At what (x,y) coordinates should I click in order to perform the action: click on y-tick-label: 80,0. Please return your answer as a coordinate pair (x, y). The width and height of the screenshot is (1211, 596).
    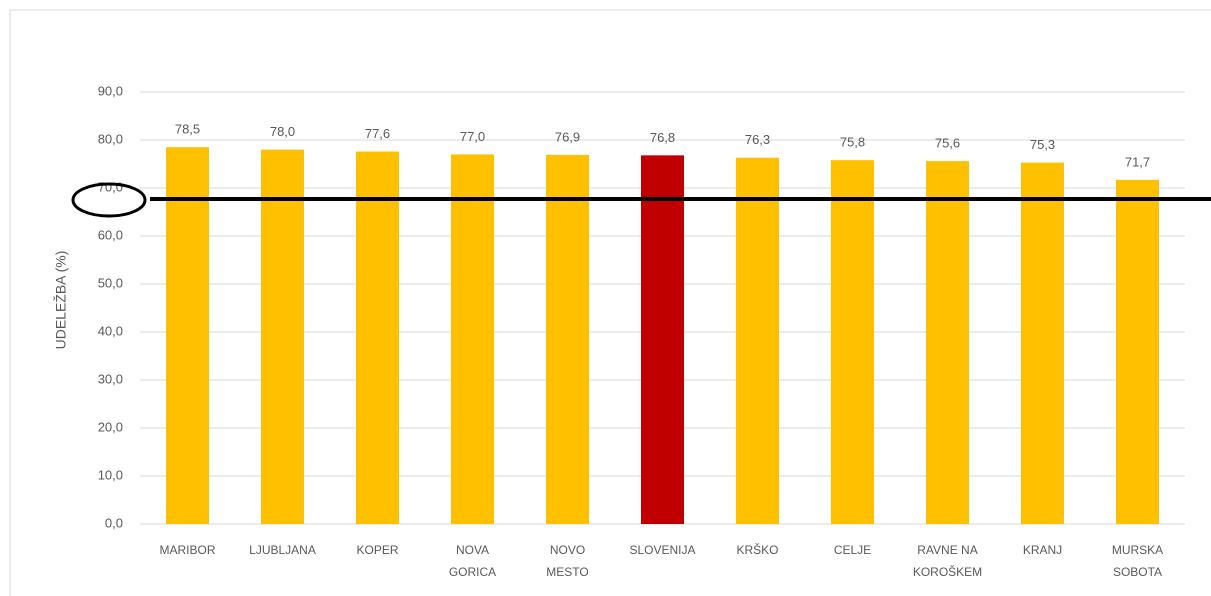
    Looking at the image, I should click on (110, 138).